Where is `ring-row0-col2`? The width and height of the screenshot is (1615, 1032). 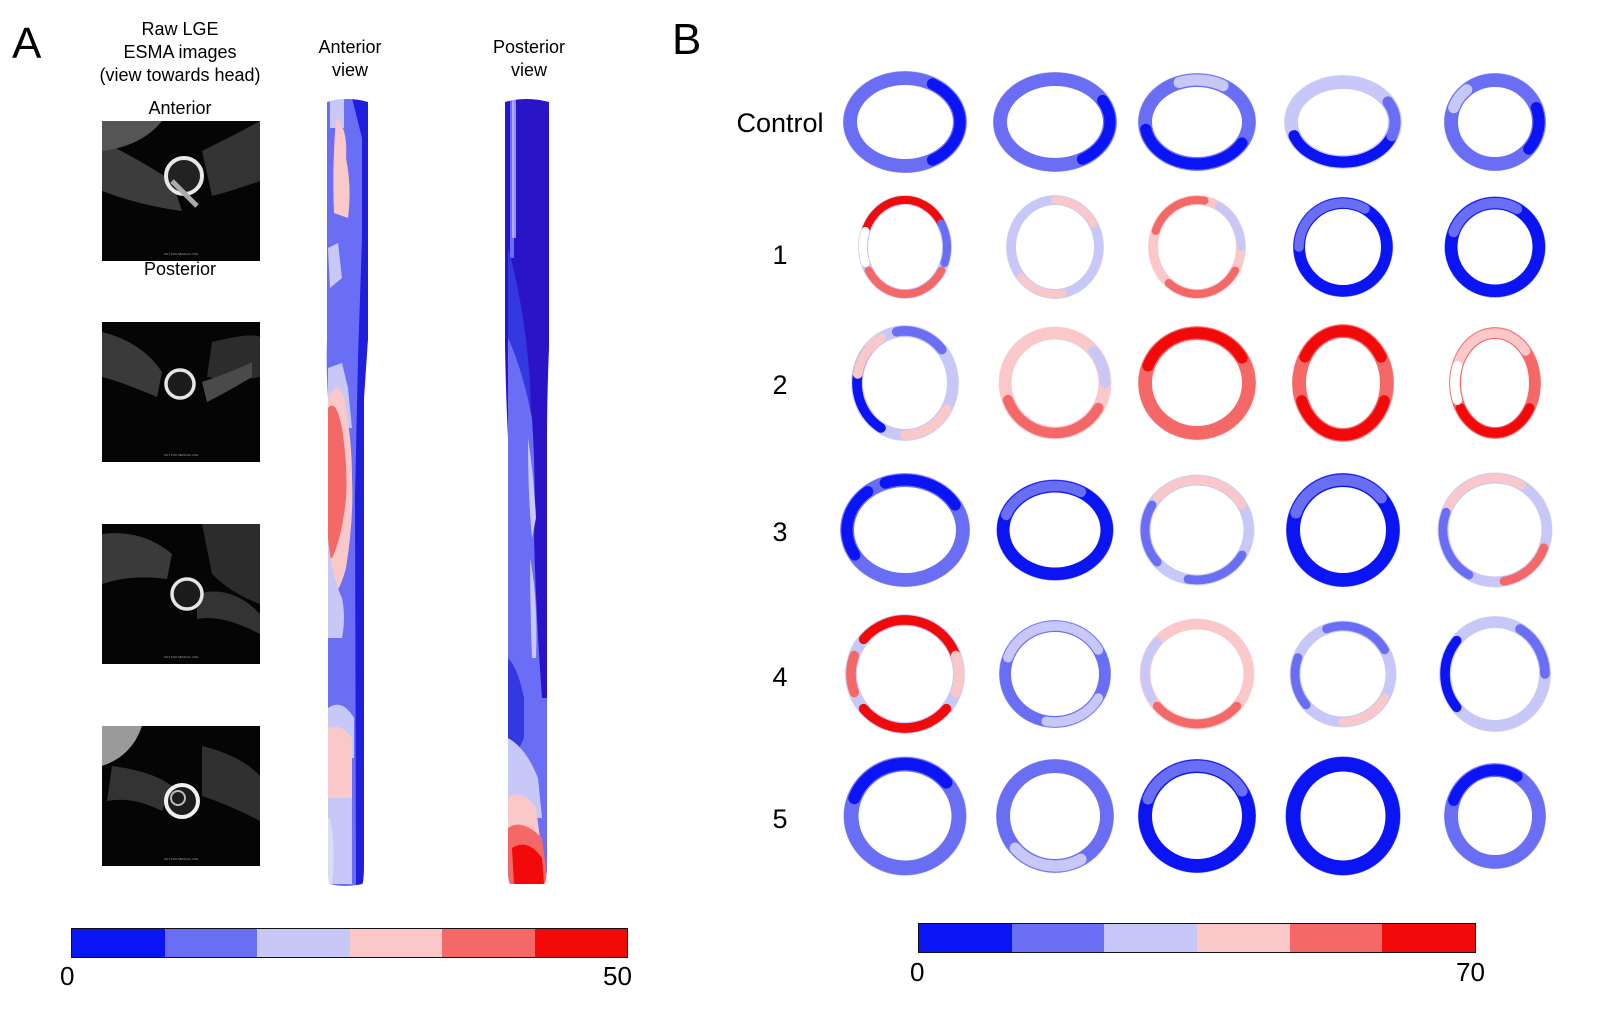 ring-row0-col2 is located at coordinates (1055, 122).